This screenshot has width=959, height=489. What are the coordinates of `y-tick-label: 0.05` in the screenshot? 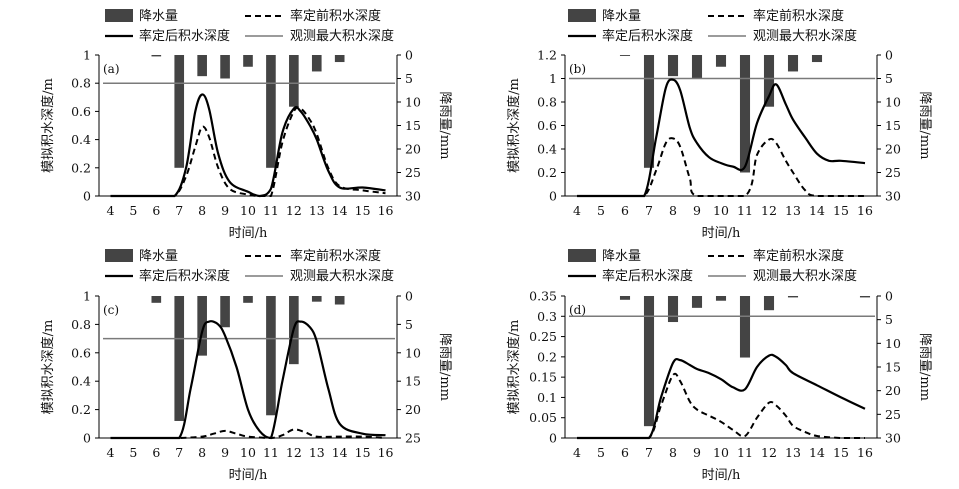 It's located at (543, 417).